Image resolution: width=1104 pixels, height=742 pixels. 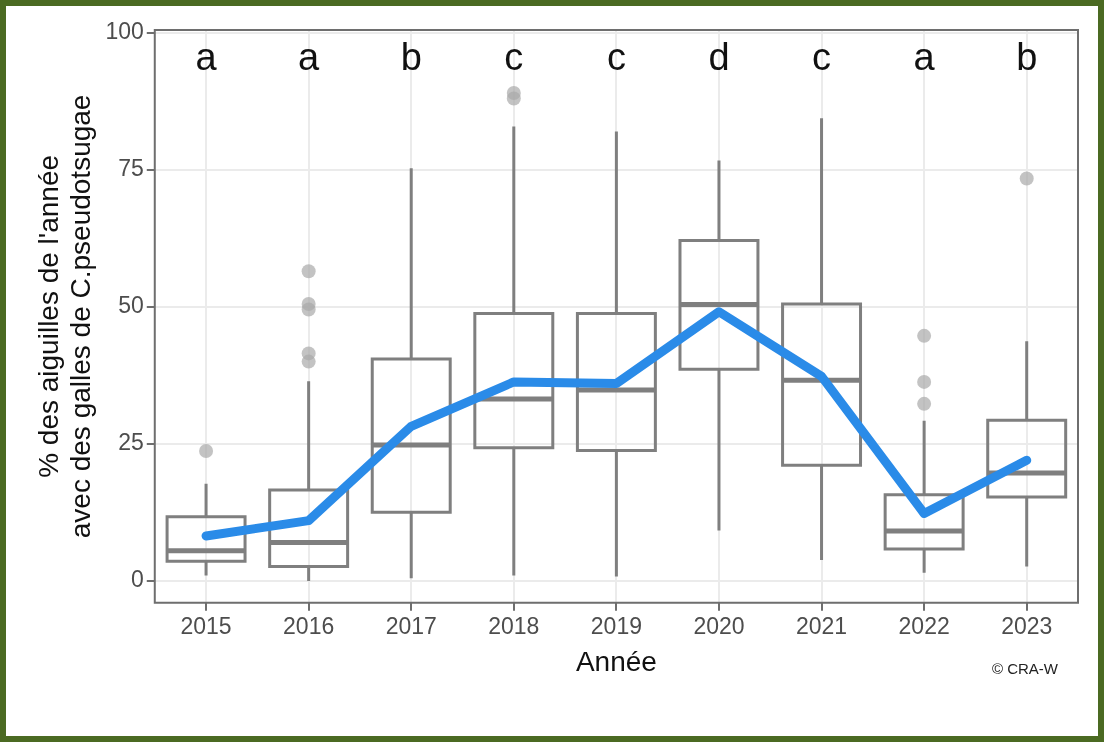 What do you see at coordinates (131, 305) in the screenshot?
I see `y-tick-label: 50` at bounding box center [131, 305].